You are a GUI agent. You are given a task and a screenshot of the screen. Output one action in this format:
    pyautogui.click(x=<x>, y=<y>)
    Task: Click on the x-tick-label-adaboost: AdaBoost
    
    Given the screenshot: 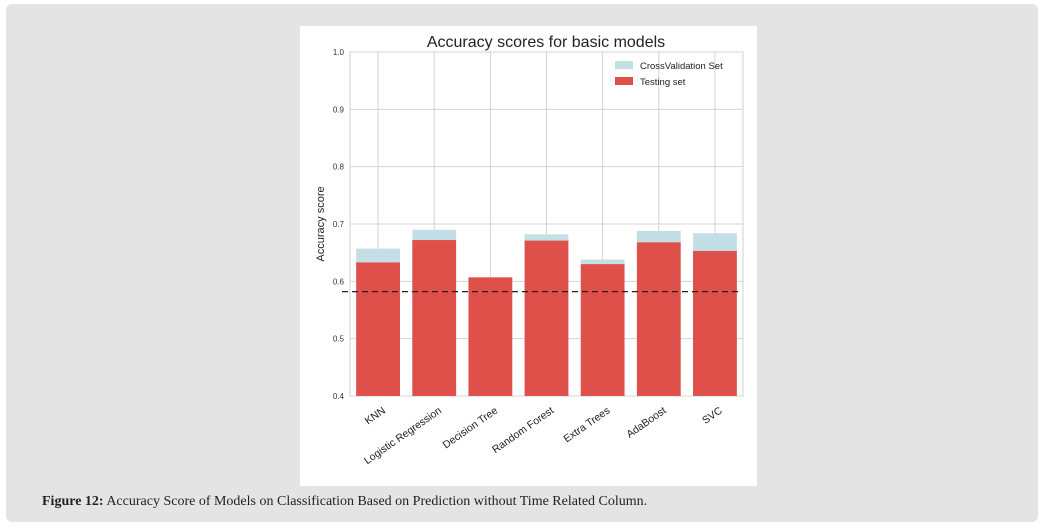 What is the action you would take?
    pyautogui.click(x=646, y=423)
    